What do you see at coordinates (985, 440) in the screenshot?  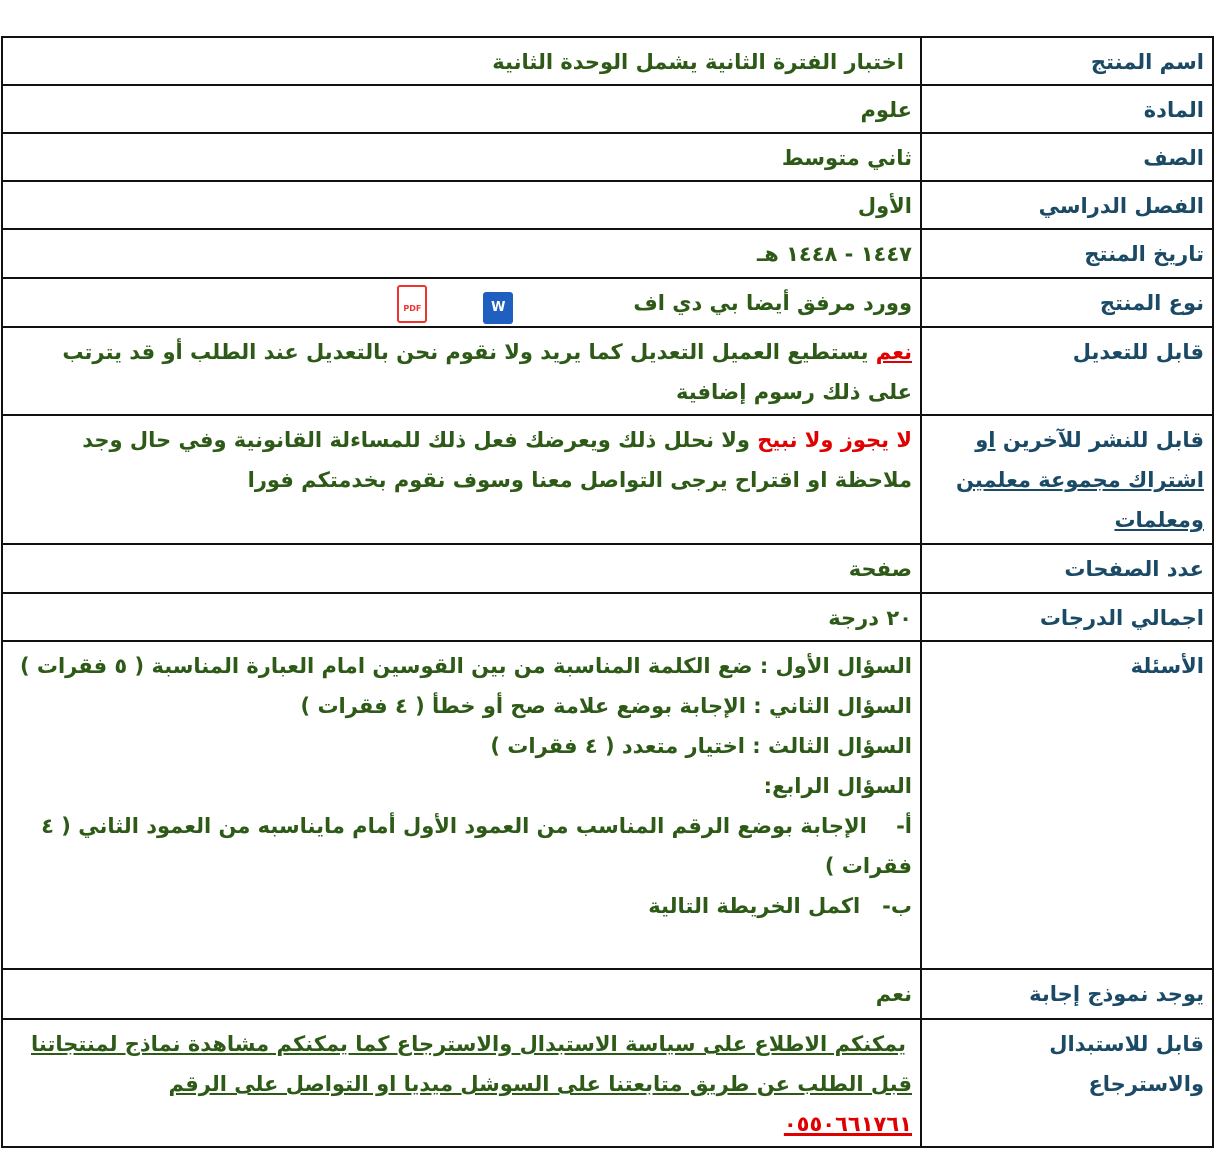 I see `label-link: او` at bounding box center [985, 440].